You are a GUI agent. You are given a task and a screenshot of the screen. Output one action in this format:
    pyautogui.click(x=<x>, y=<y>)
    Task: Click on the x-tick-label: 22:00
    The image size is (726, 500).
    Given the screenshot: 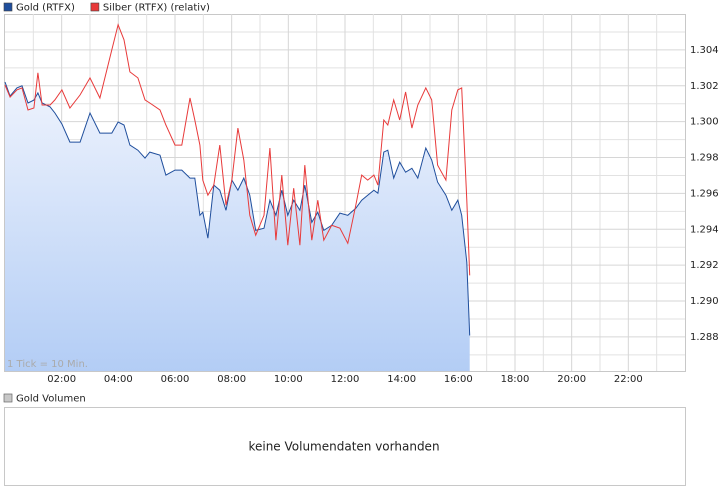 What is the action you would take?
    pyautogui.click(x=628, y=379)
    